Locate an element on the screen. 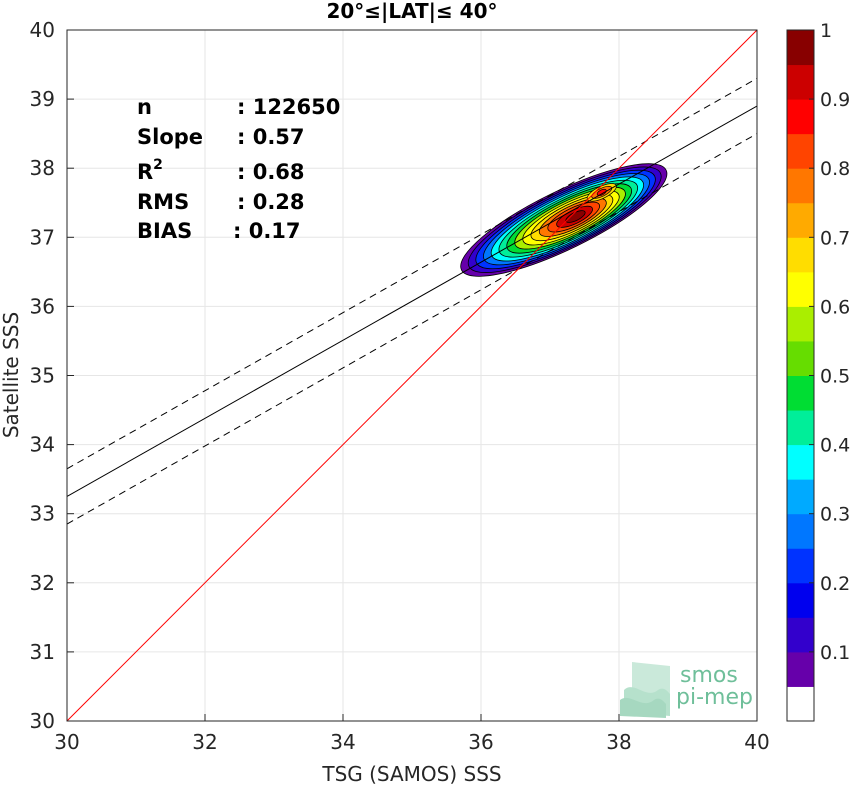 The height and width of the screenshot is (787, 855). colorbar-tick-label: 0.3 is located at coordinates (835, 515).